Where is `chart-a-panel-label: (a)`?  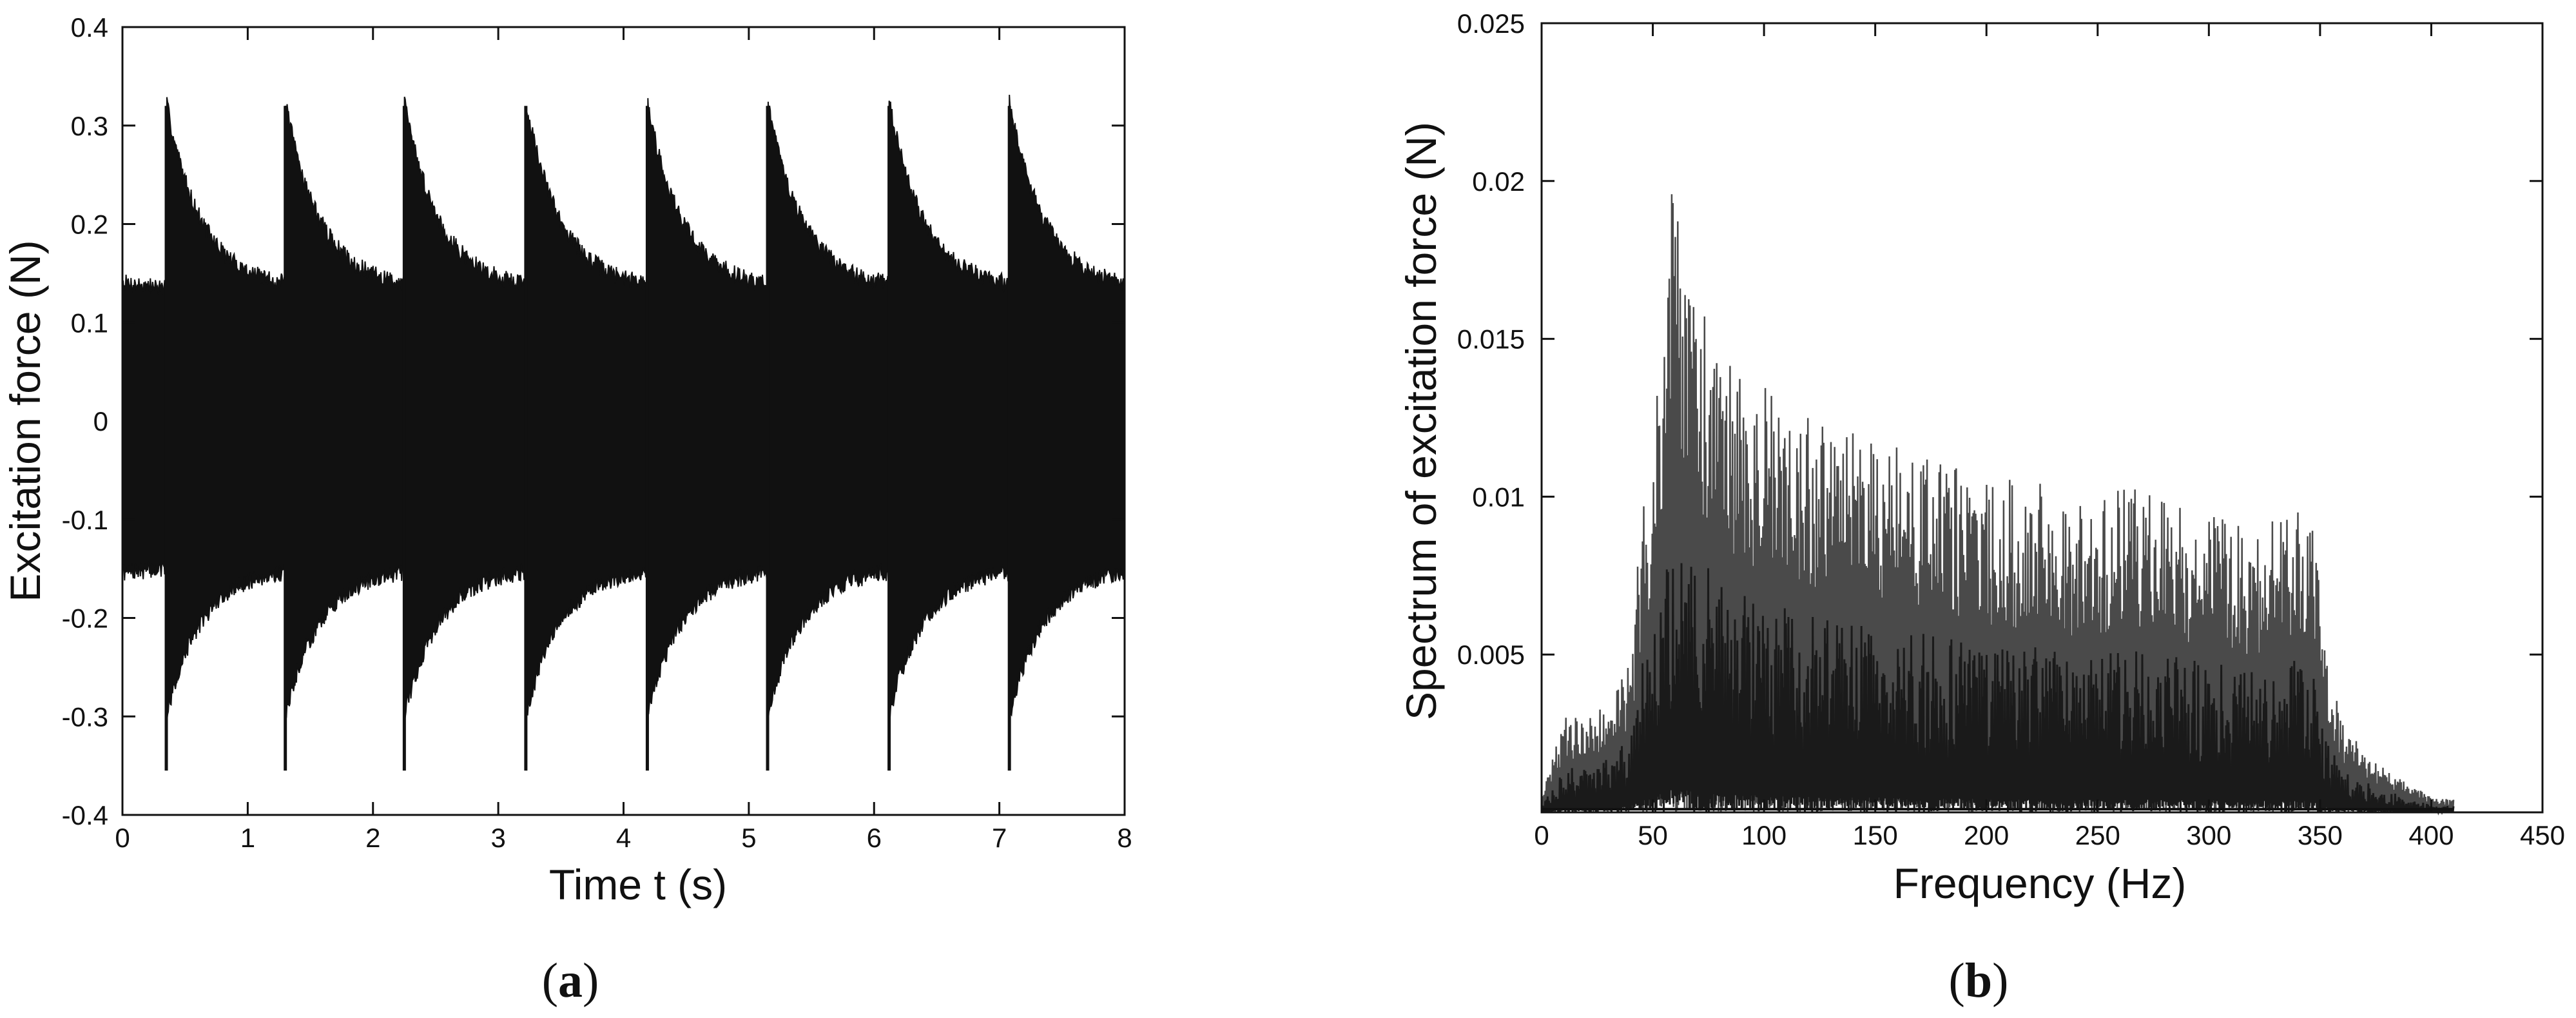 chart-a-panel-label: (a) is located at coordinates (570, 981).